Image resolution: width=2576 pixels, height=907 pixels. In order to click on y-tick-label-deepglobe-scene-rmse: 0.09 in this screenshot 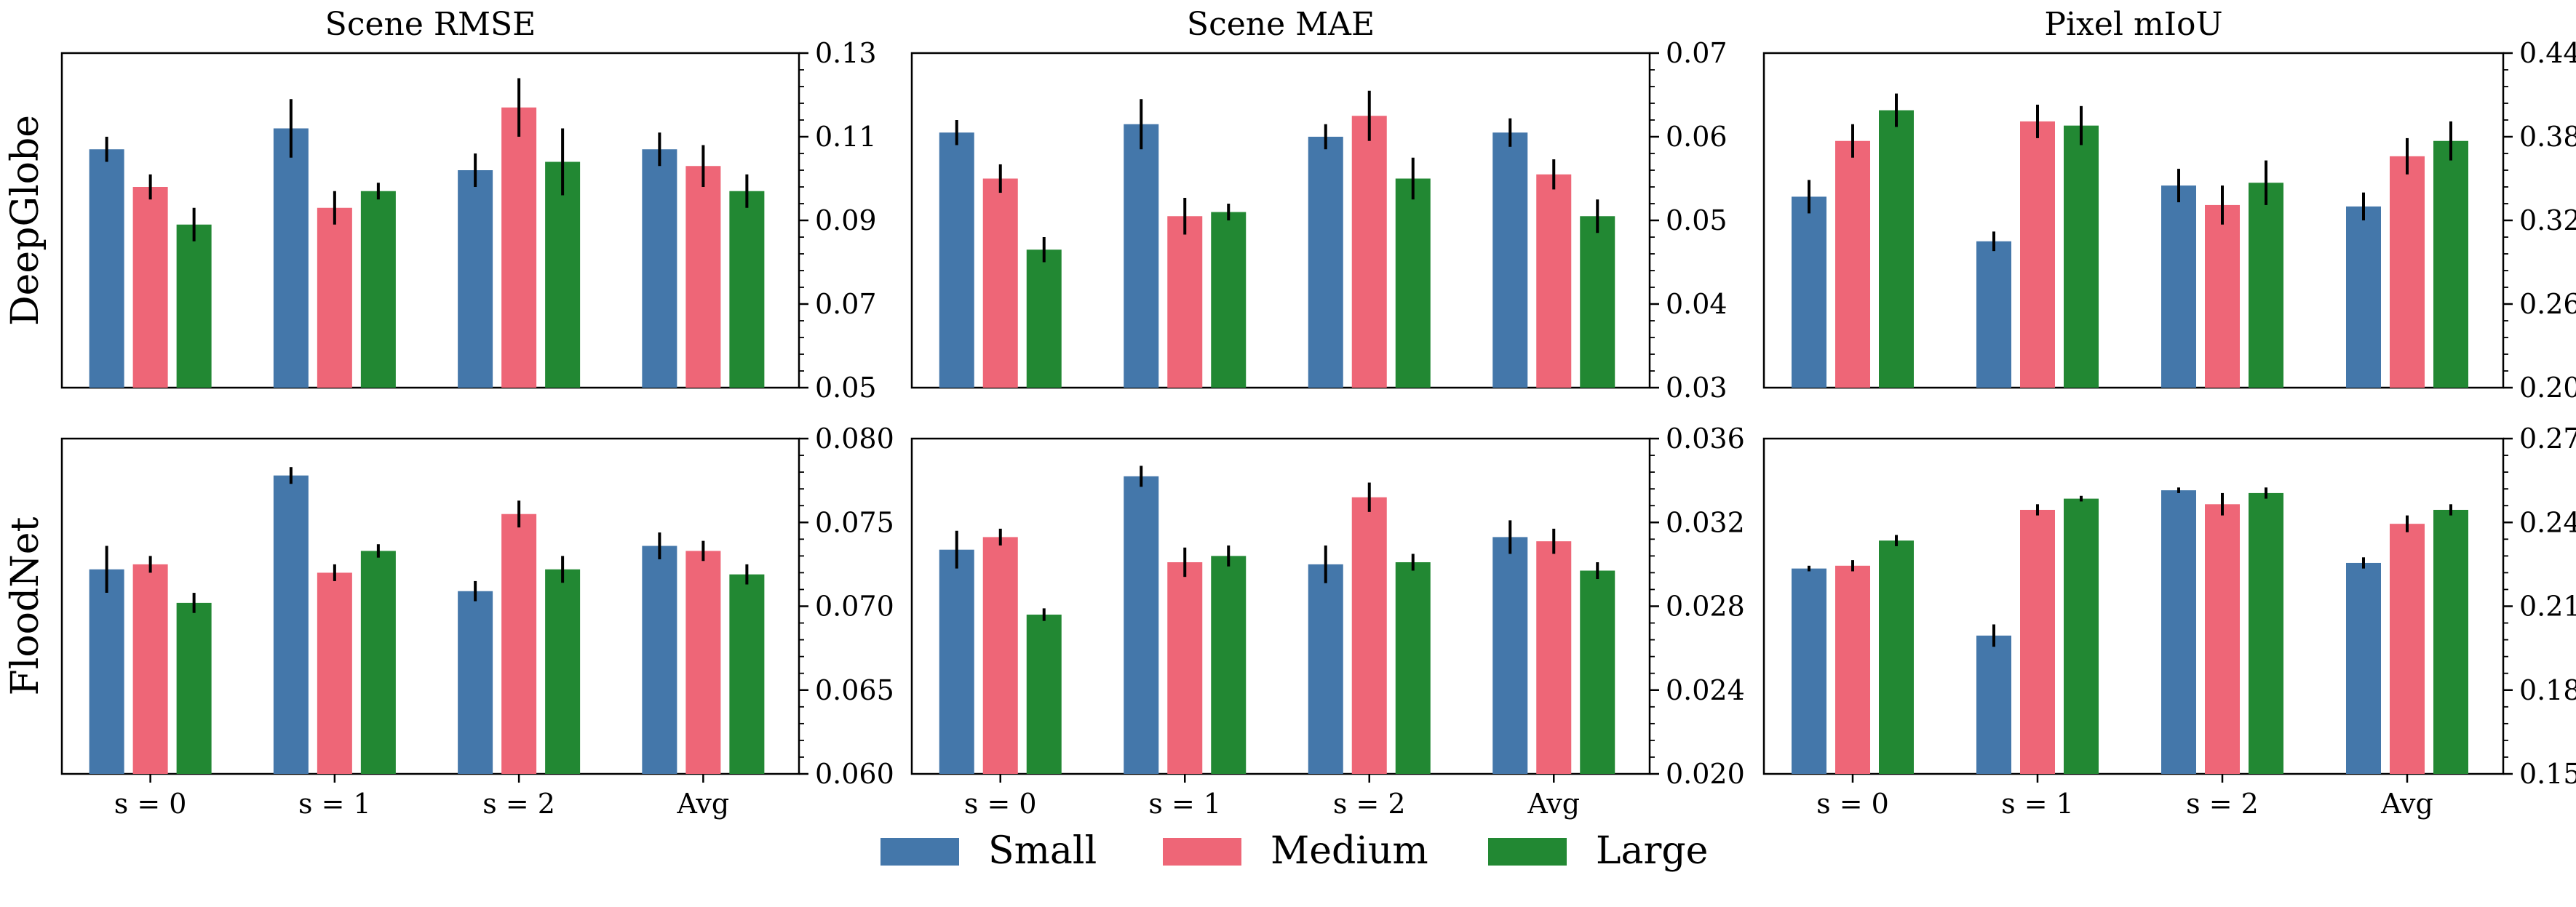, I will do `click(846, 220)`.